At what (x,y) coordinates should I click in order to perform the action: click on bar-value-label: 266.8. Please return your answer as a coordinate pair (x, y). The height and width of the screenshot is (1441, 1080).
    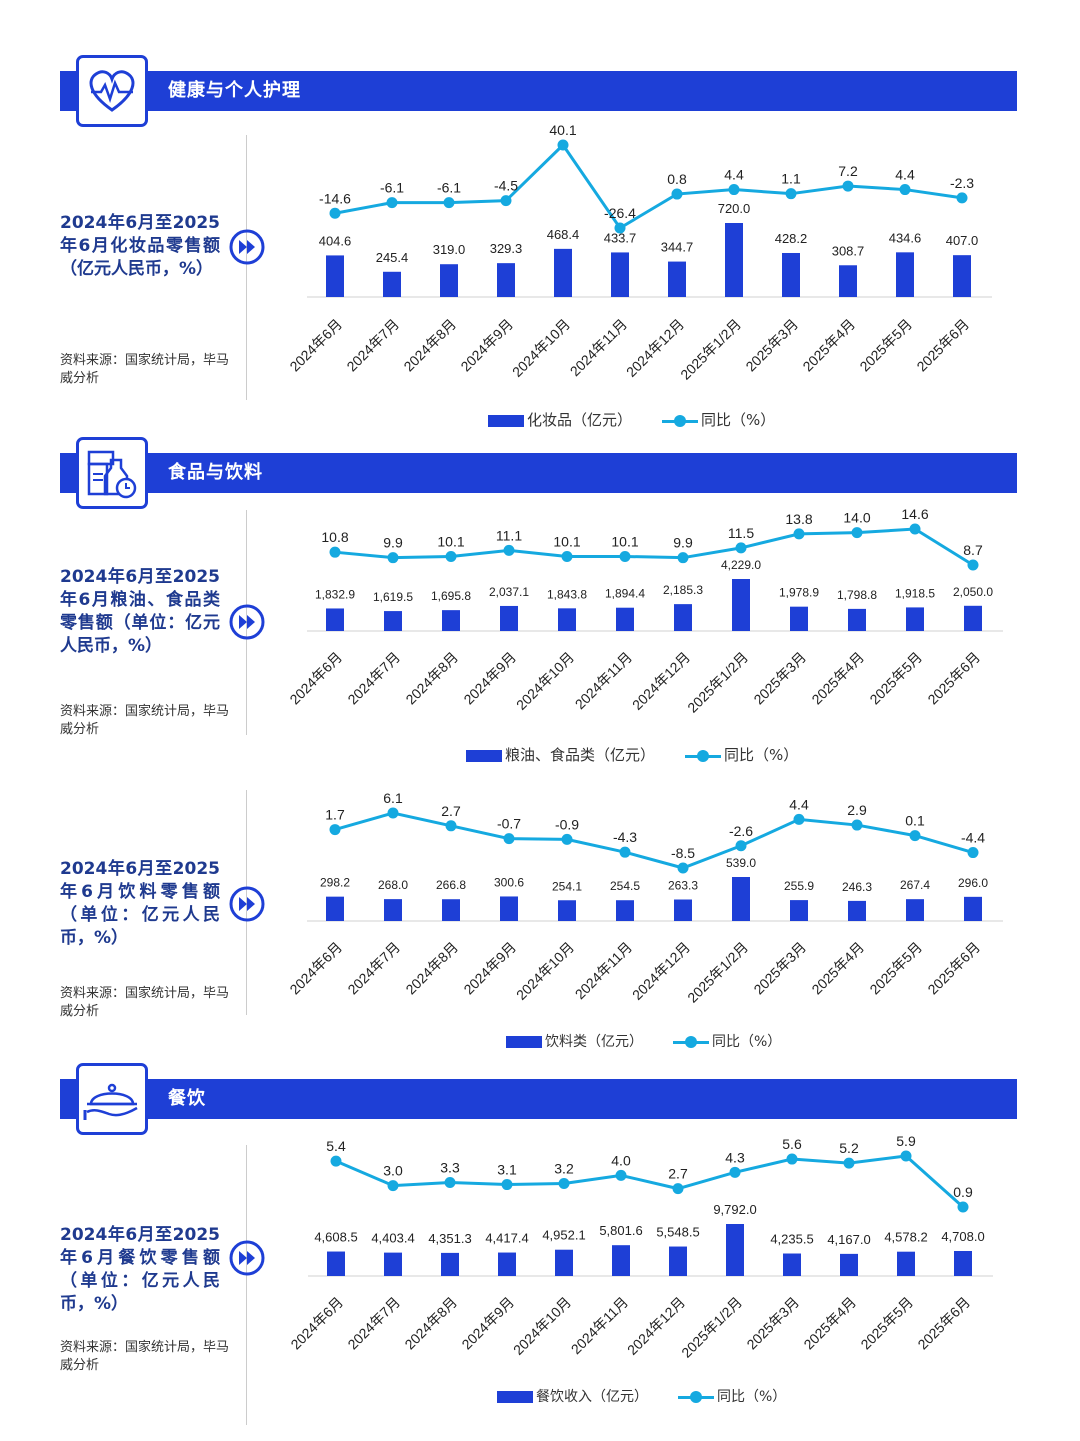
    Looking at the image, I should click on (451, 885).